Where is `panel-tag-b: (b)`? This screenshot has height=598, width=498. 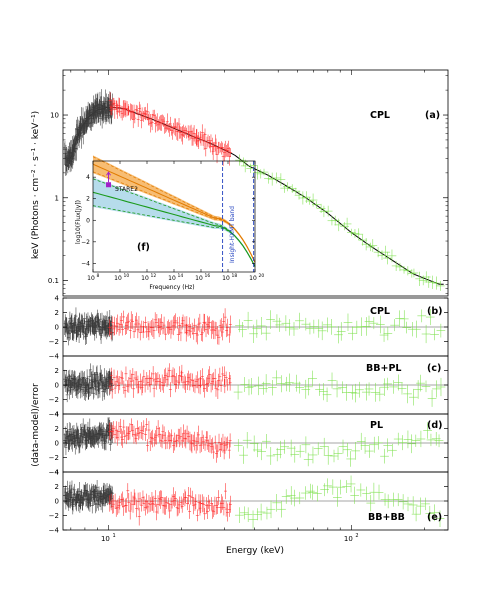
panel-tag-b: (b) is located at coordinates (434, 311).